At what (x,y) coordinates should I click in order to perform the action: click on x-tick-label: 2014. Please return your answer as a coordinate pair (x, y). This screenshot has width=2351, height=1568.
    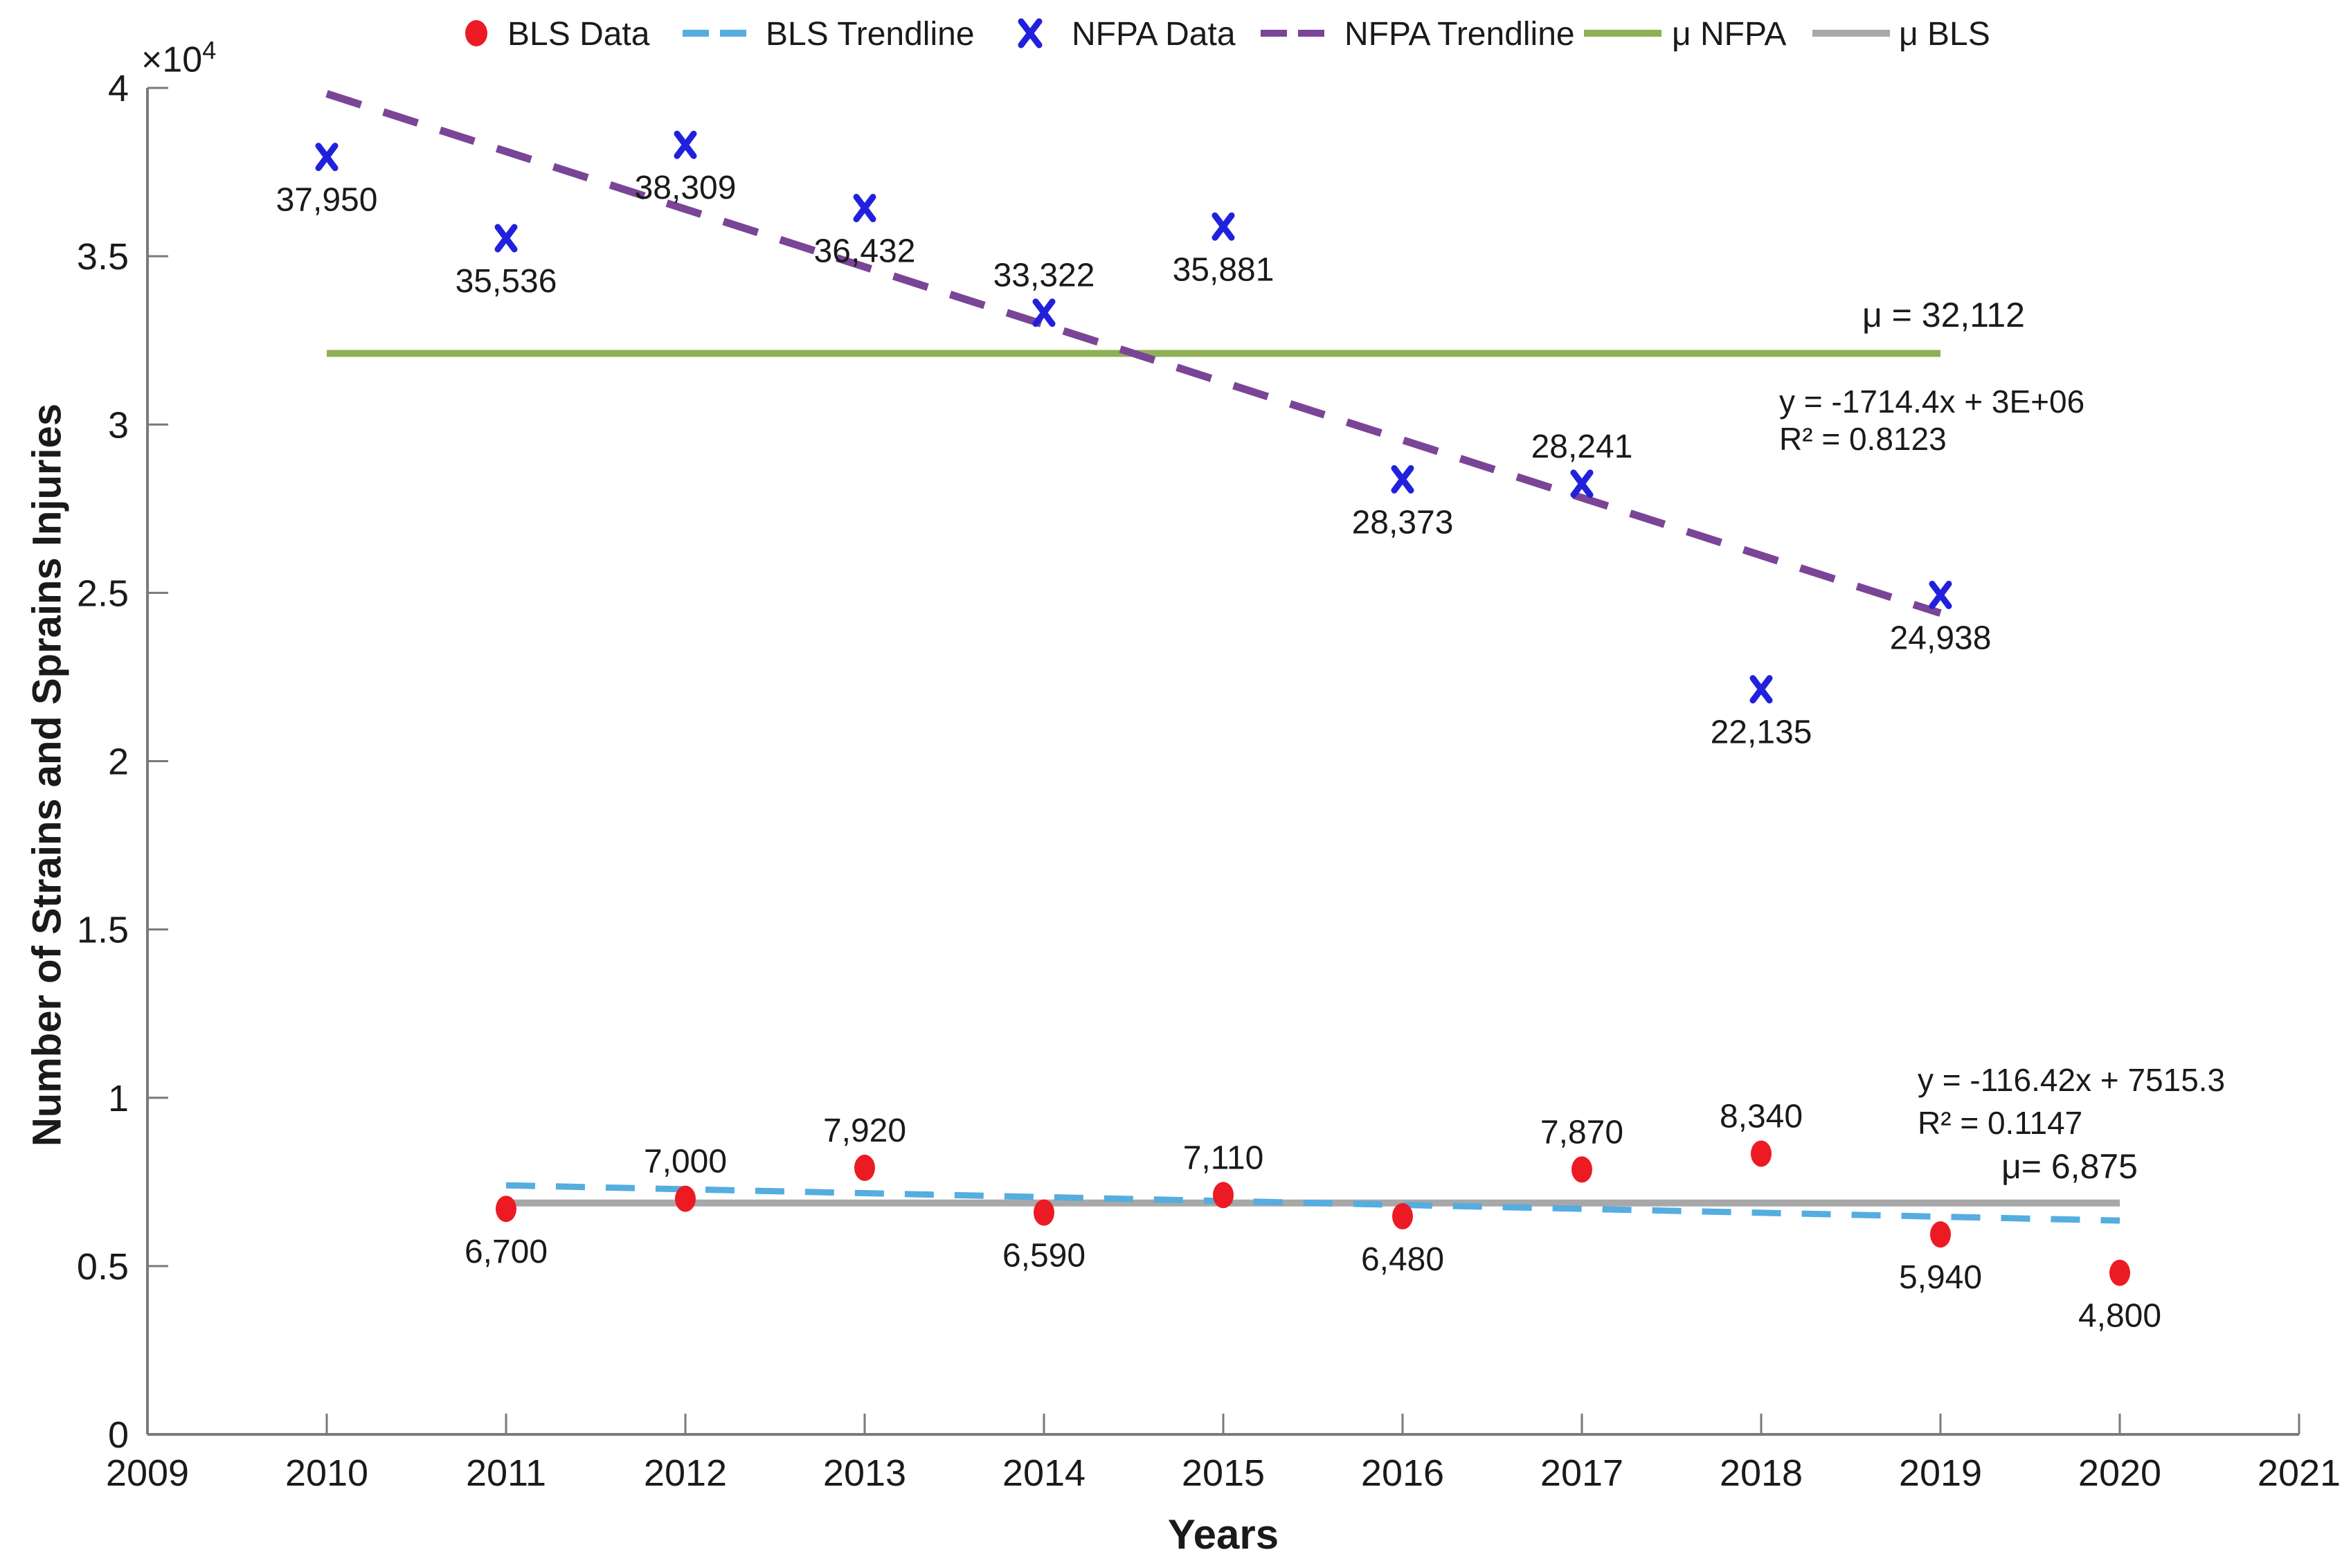
    Looking at the image, I should click on (1044, 1473).